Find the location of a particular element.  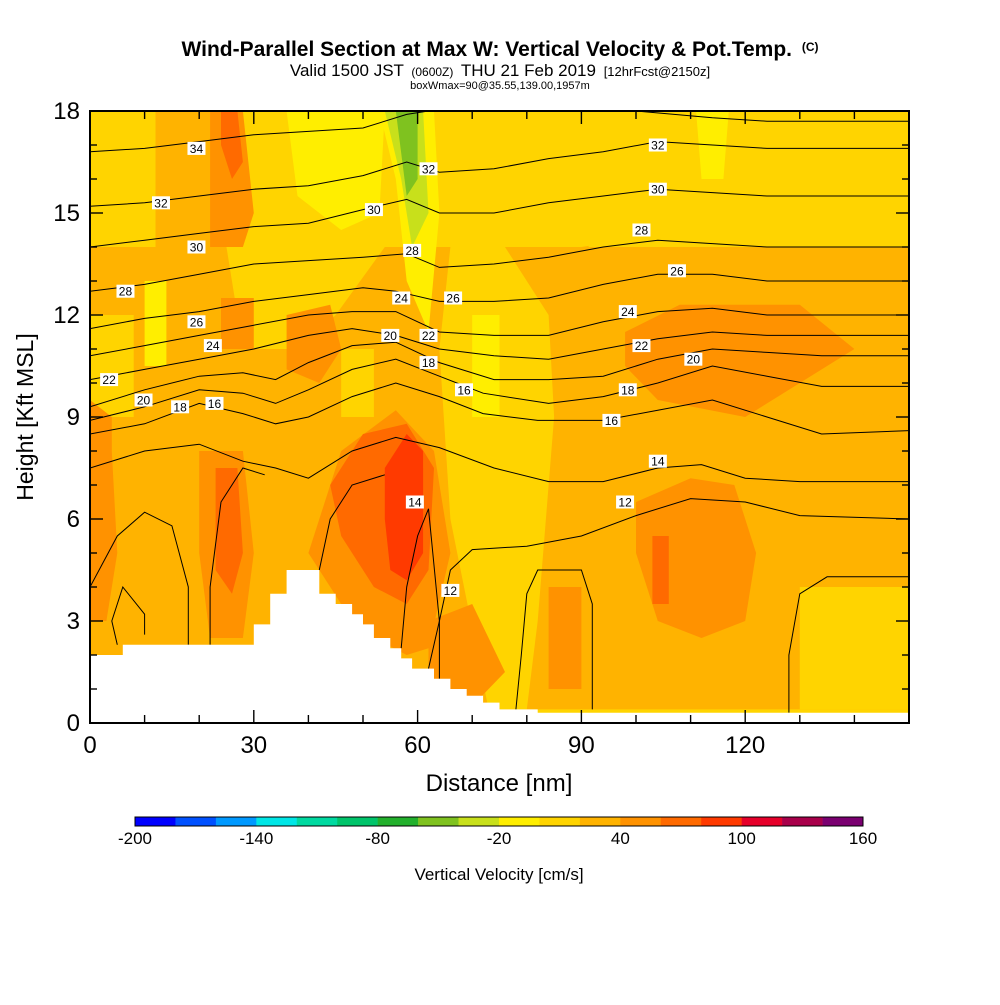

colorbar-tick-label-0: -200 is located at coordinates (135, 838).